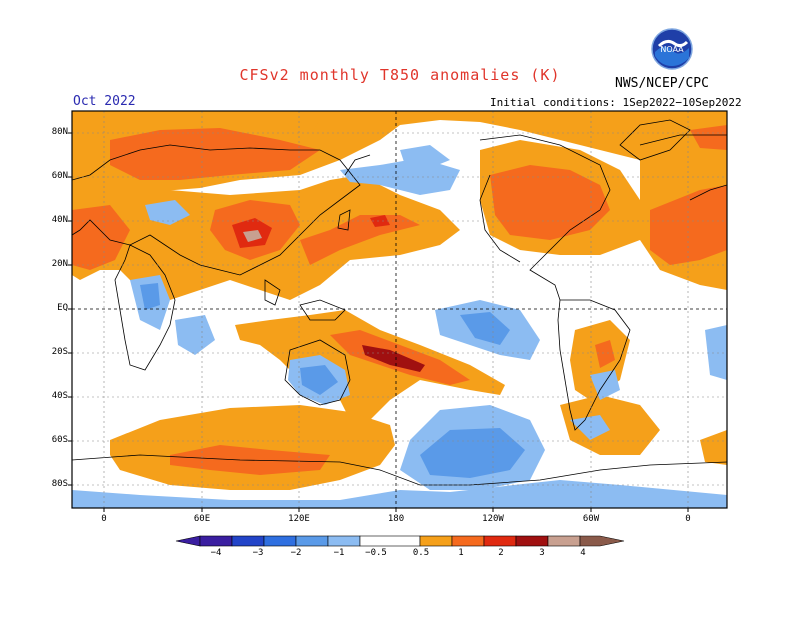 This screenshot has width=800, height=618. I want to click on map-title: CFSv2 monthly T850 anomalies (K), so click(400, 75).